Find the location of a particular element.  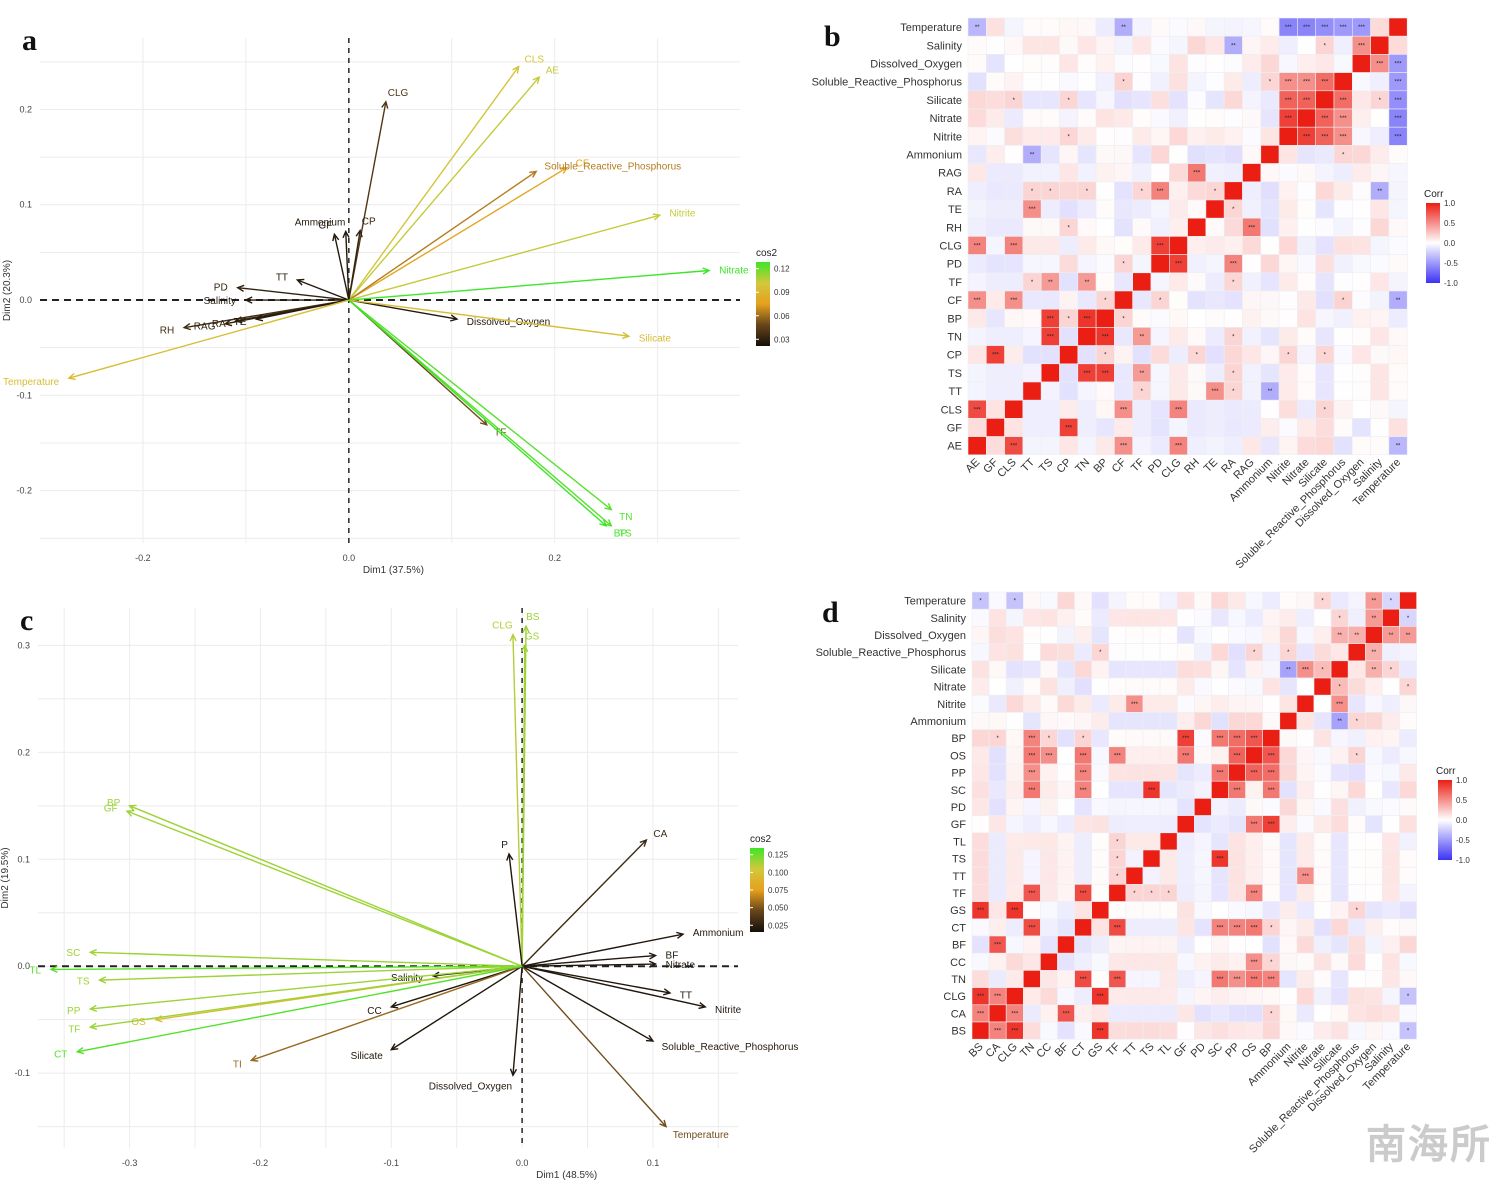

row-label: BF is located at coordinates (959, 946).